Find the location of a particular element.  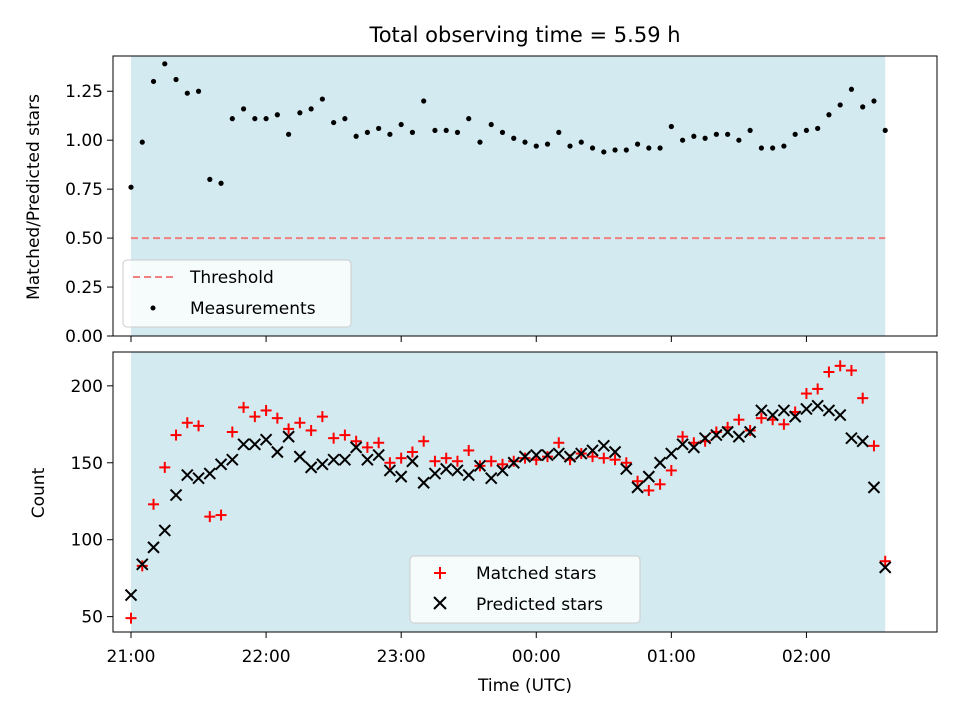

x-axis-label: Time (UTC) is located at coordinates (524, 686).